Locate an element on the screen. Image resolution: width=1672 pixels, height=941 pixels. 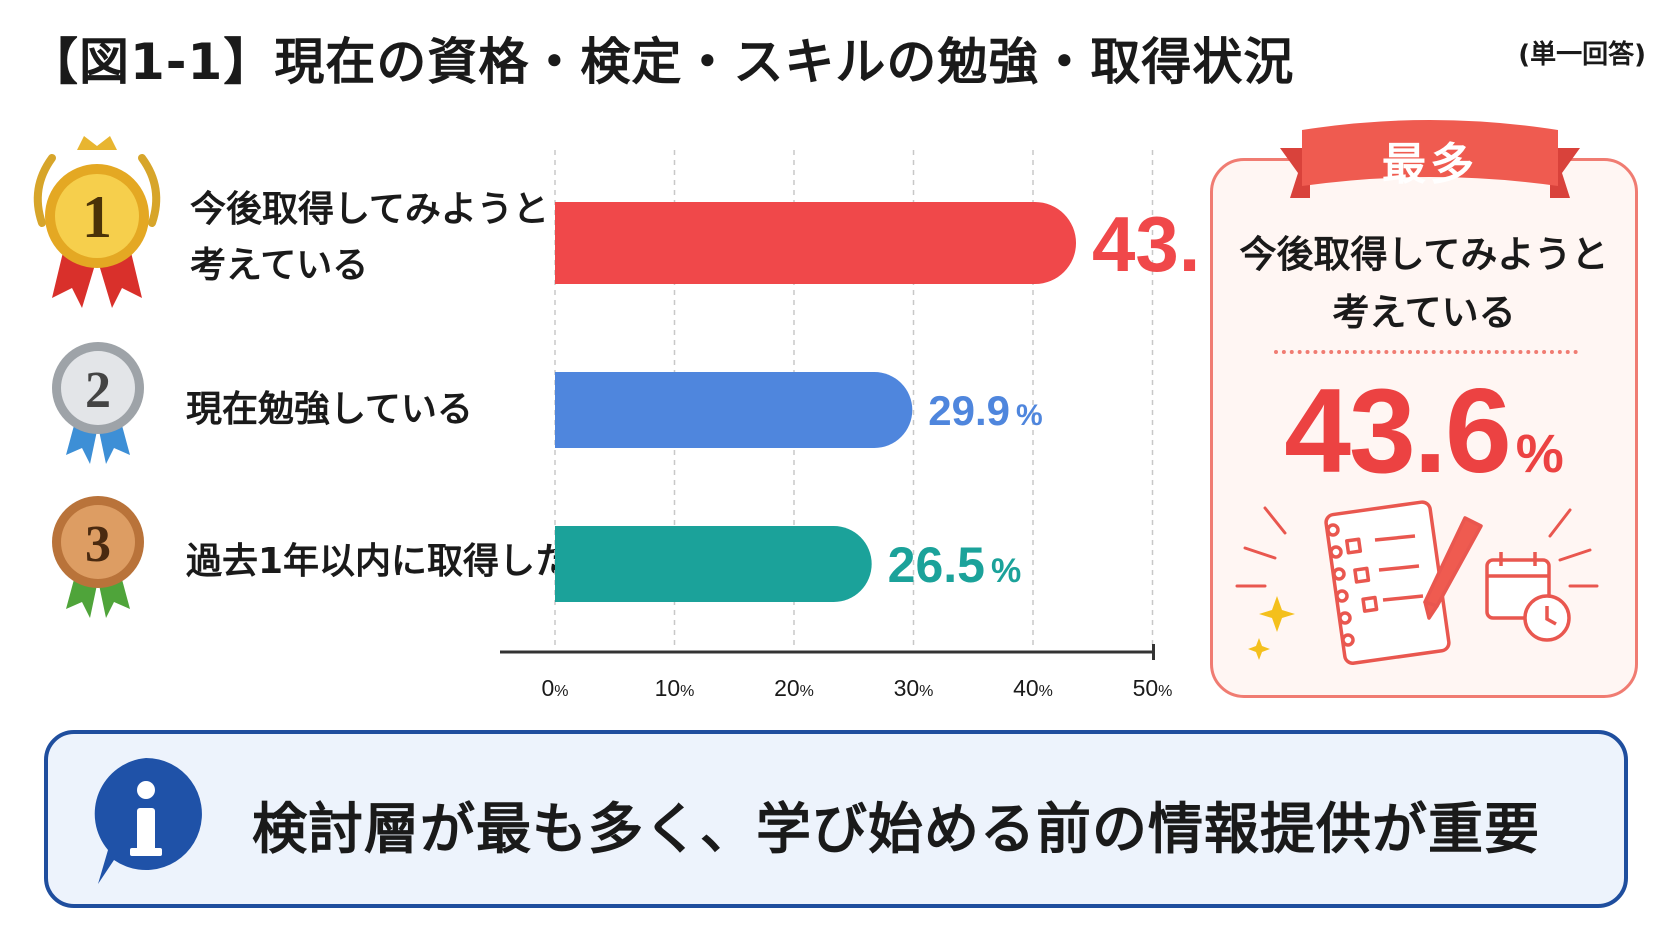
x-tick-label-3: 30% is located at coordinates (914, 688).